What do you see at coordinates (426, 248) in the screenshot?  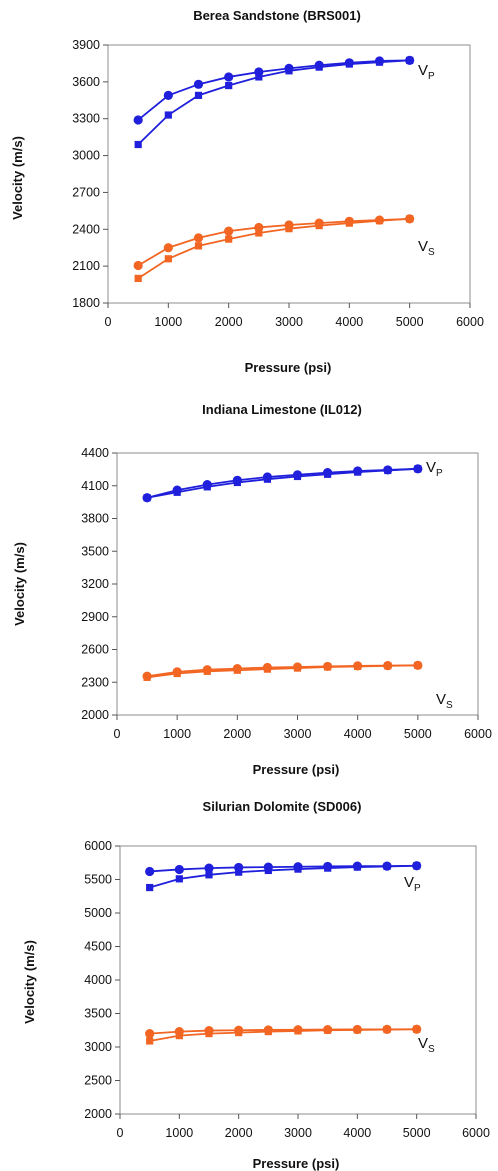 I see `series-annotation-vs: VS` at bounding box center [426, 248].